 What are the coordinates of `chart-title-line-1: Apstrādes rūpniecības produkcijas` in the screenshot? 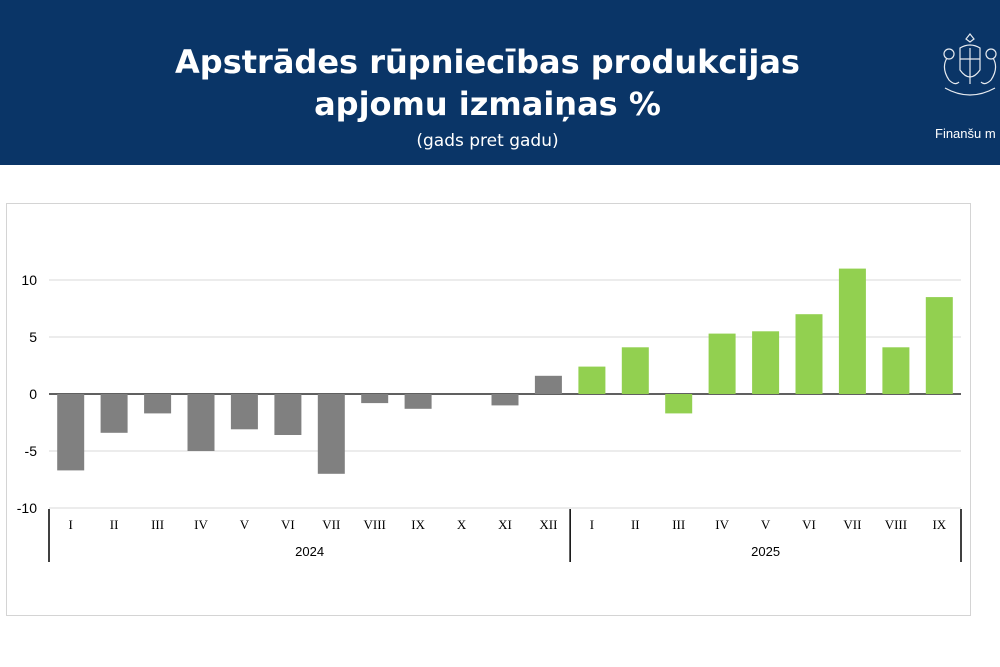 It's located at (487, 62).